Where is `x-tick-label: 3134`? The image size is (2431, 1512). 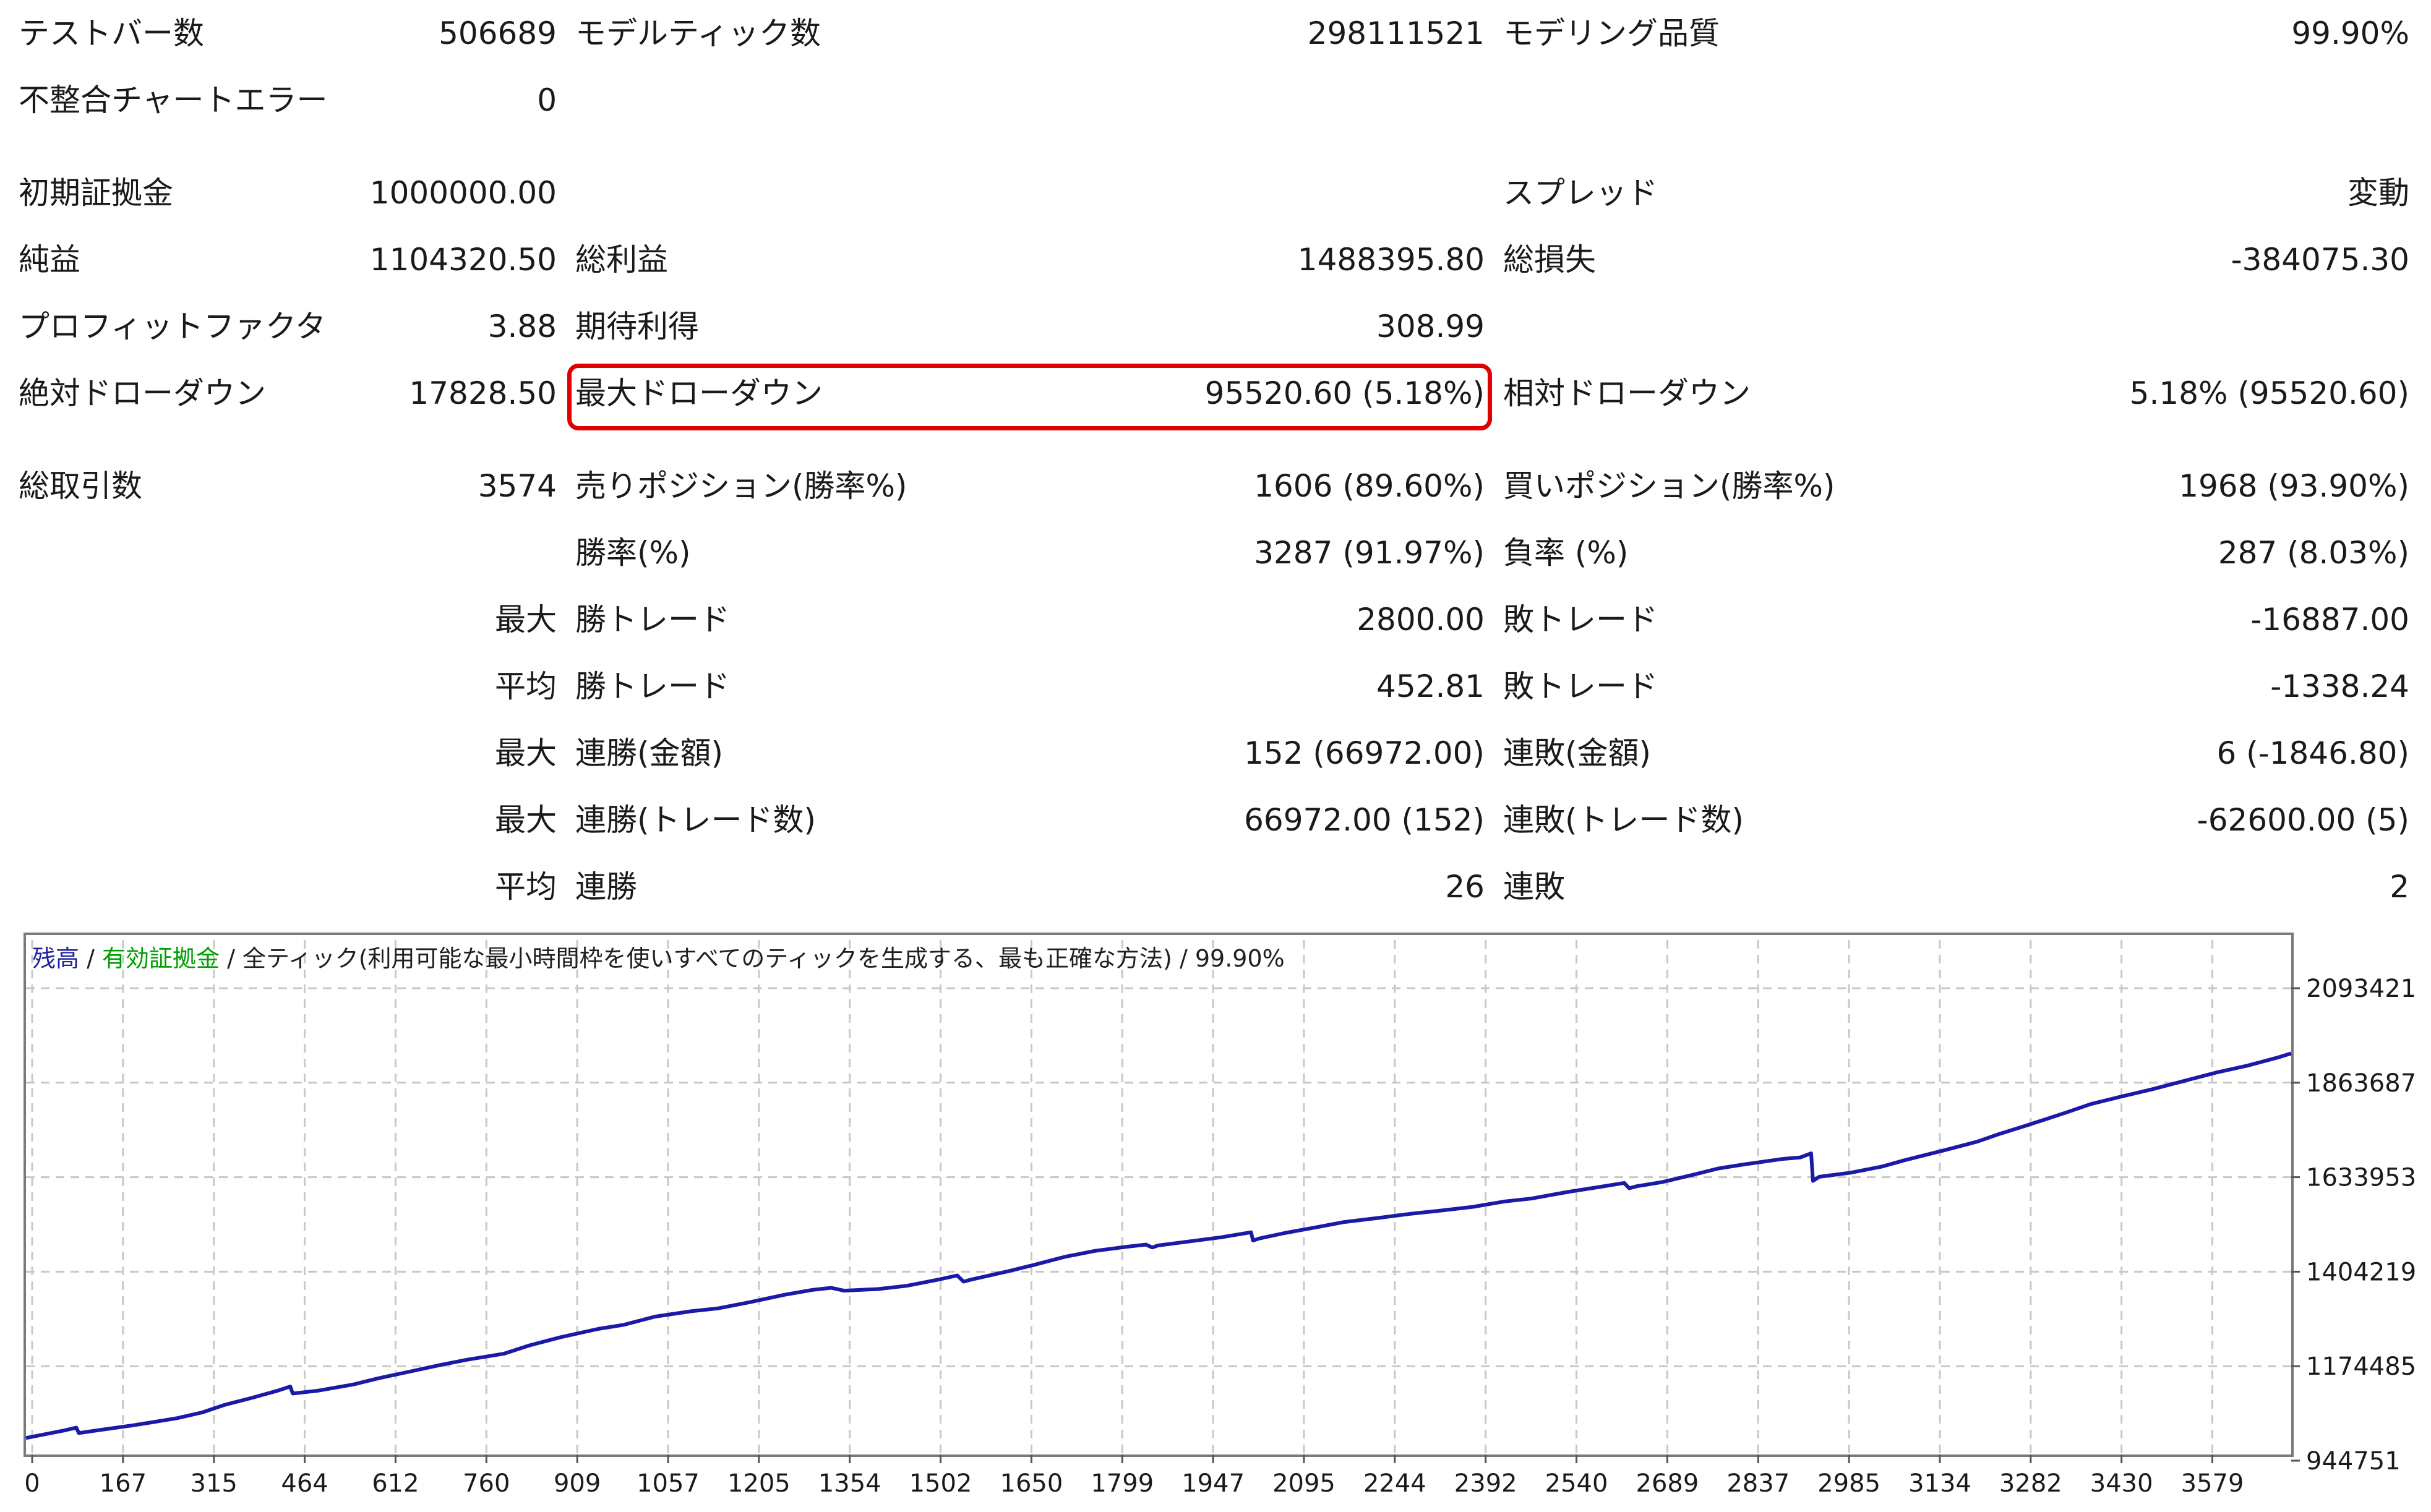
x-tick-label: 3134 is located at coordinates (1940, 1483).